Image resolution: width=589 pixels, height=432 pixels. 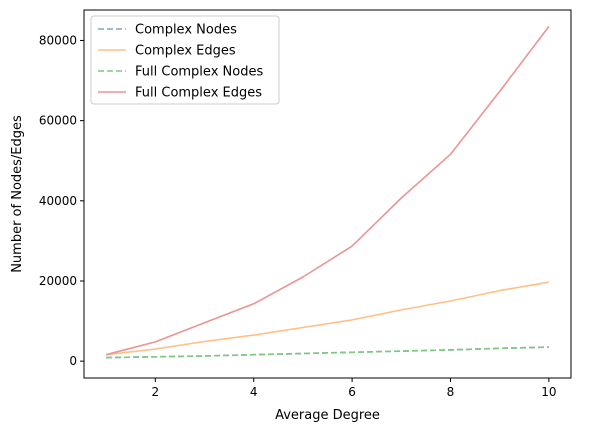 What do you see at coordinates (451, 392) in the screenshot?
I see `x-tick-label: 8` at bounding box center [451, 392].